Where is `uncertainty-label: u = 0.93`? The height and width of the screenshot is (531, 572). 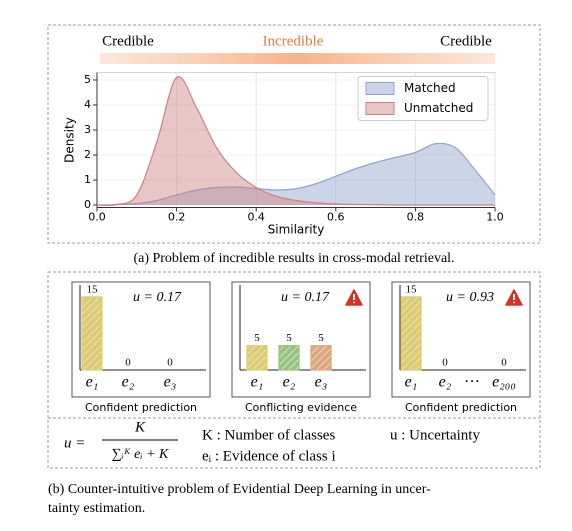
uncertainty-label: u = 0.93 is located at coordinates (470, 297).